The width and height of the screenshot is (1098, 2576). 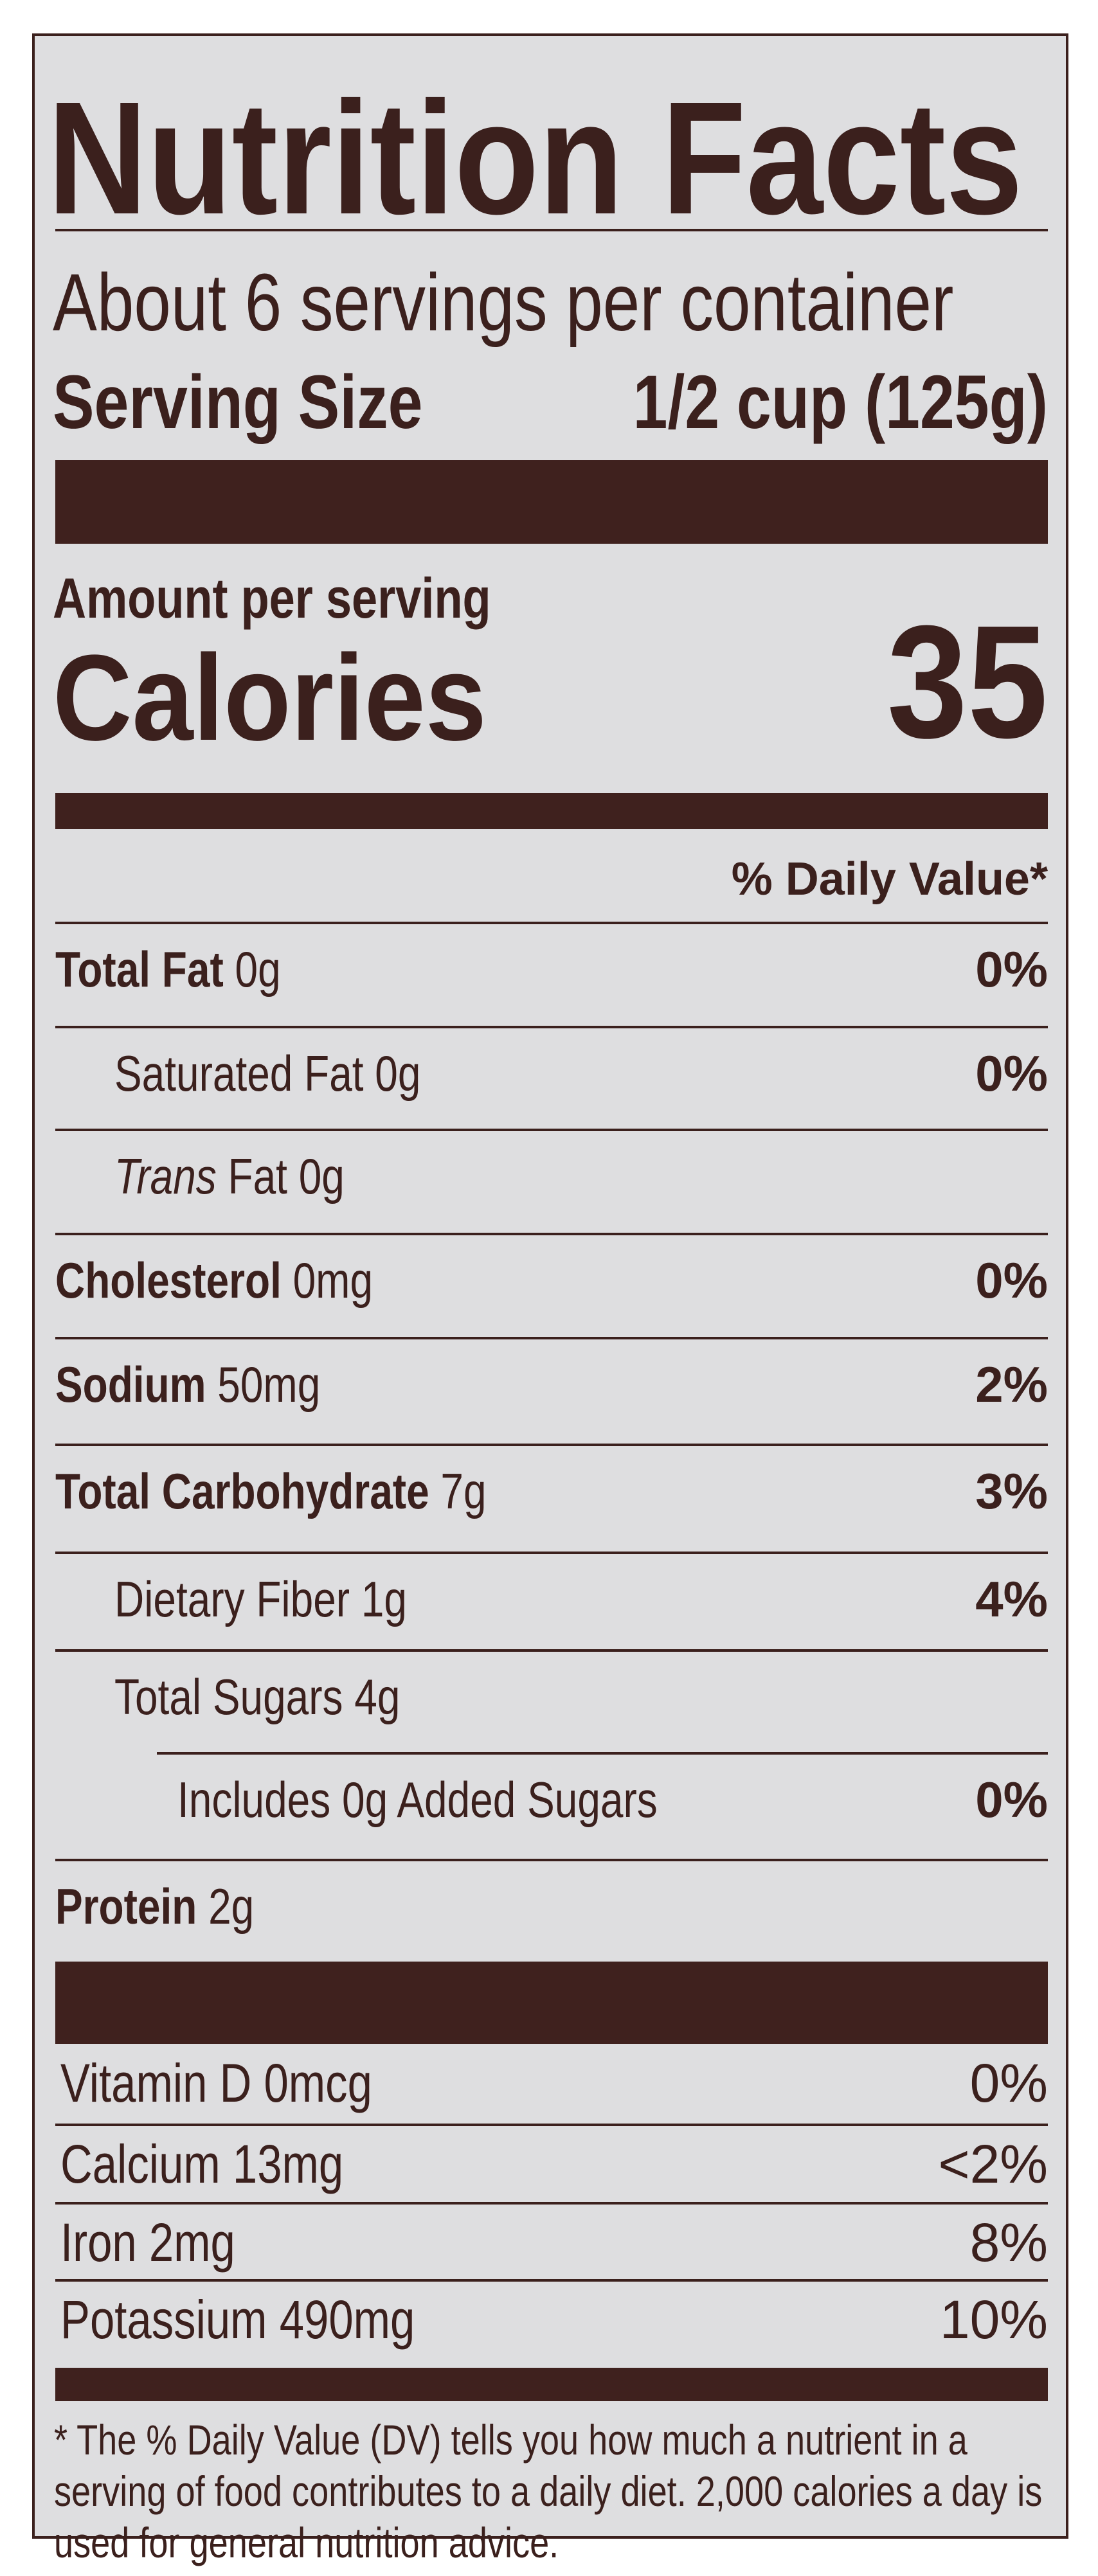 I want to click on nutrient-row-cholesterol: Cholesterol 0mg 0%, so click(x=552, y=1280).